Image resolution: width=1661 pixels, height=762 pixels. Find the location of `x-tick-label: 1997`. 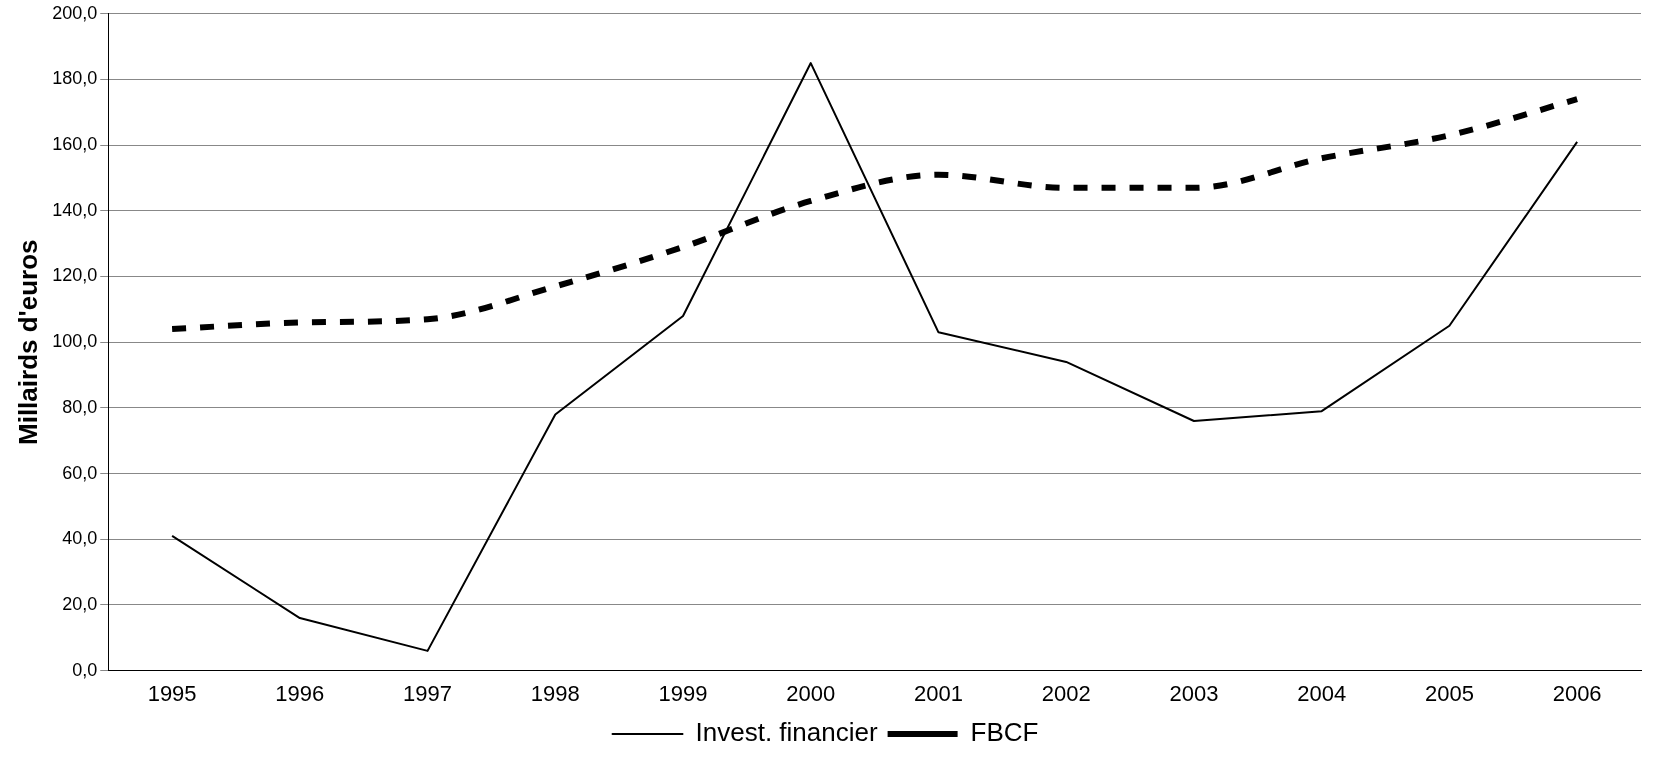

x-tick-label: 1997 is located at coordinates (428, 693).